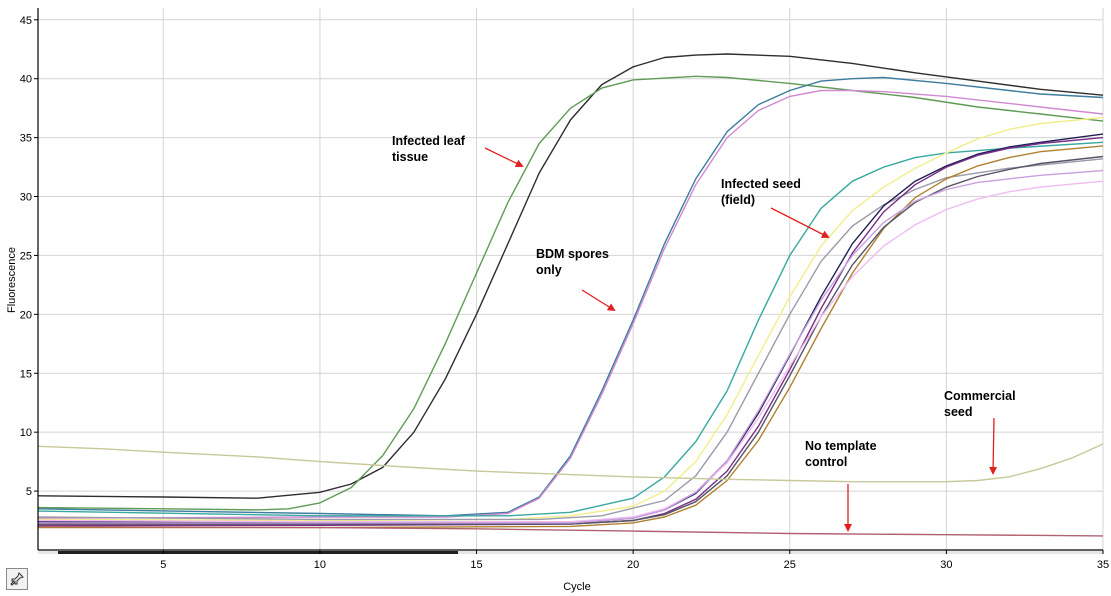 This screenshot has width=1111, height=596. What do you see at coordinates (29, 492) in the screenshot?
I see `y-tick-label: 5` at bounding box center [29, 492].